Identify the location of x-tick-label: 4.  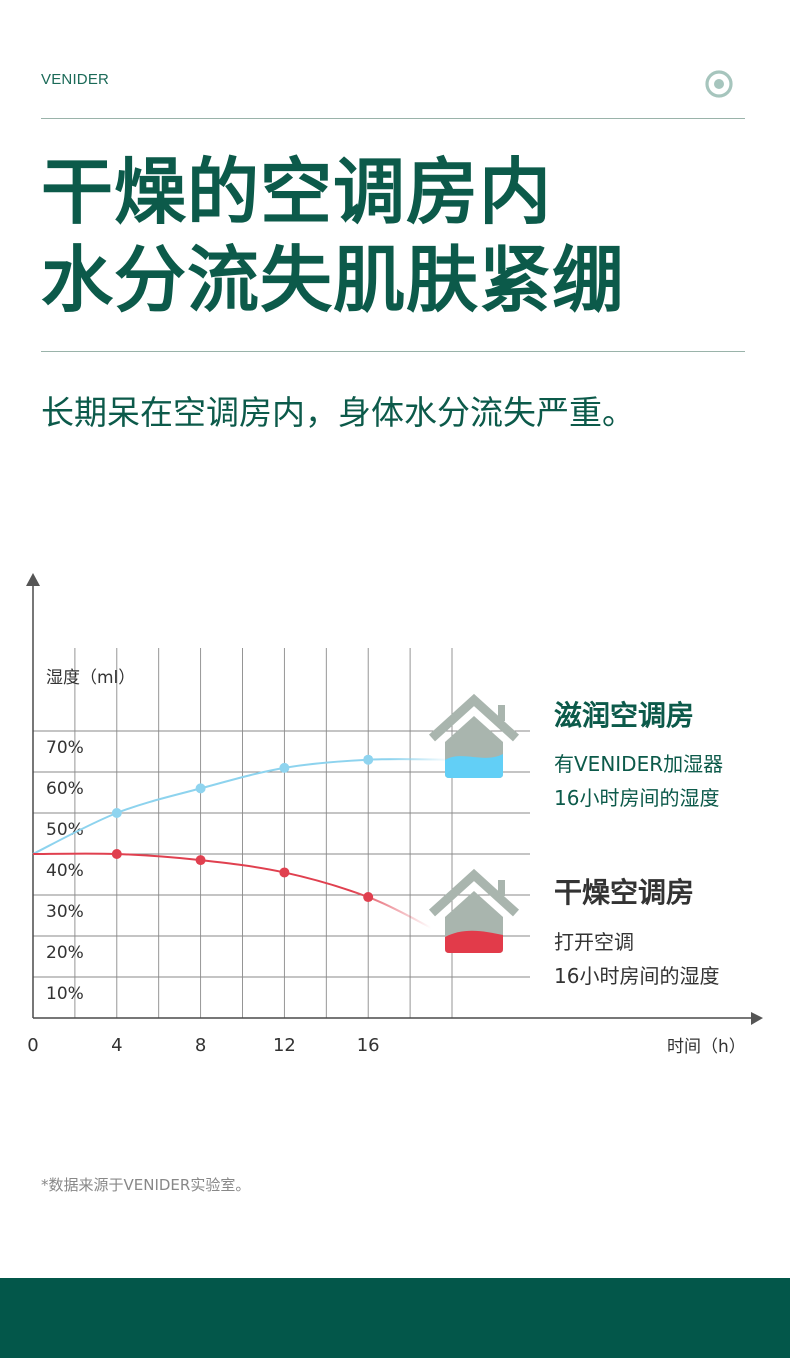
(116, 1045).